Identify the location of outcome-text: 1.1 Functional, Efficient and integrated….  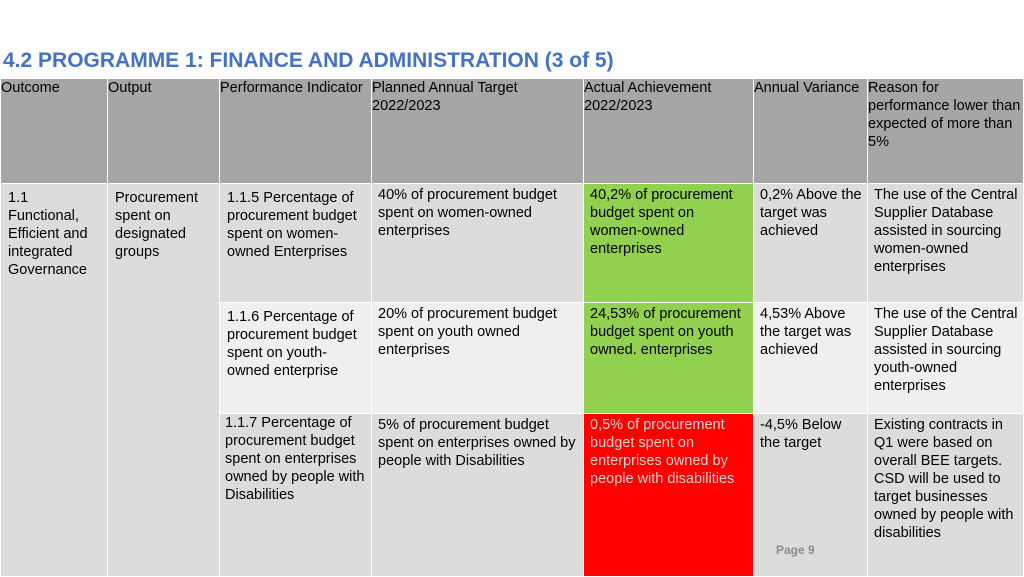
(48, 234).